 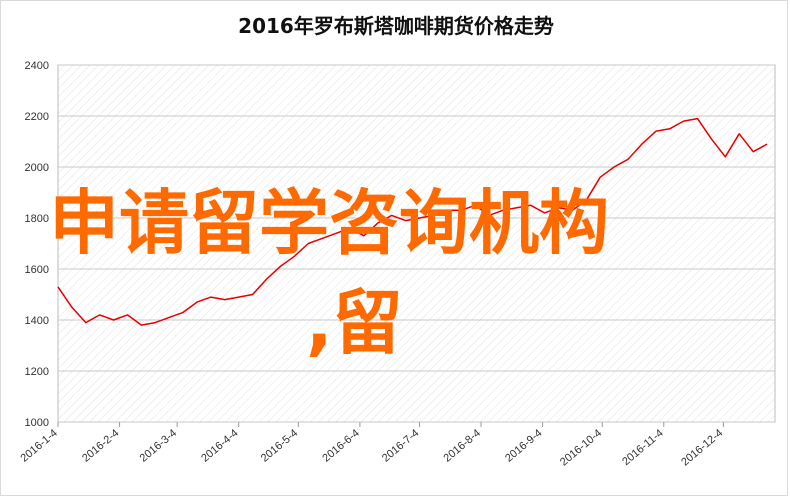 I want to click on x-tick-label: 2016-12-4, so click(x=702, y=447).